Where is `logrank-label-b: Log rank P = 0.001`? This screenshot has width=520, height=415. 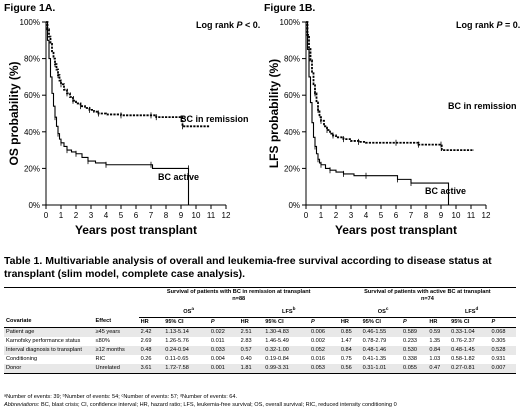 logrank-label-b: Log rank P = 0.001 is located at coordinates (488, 25).